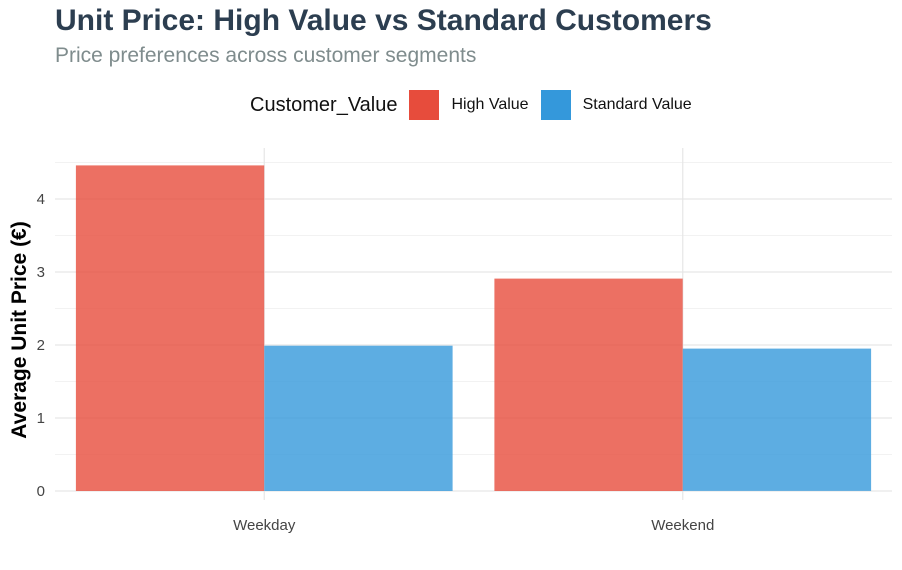 Image resolution: width=902 pixels, height=570 pixels. What do you see at coordinates (41, 272) in the screenshot?
I see `y-tick-label: 3` at bounding box center [41, 272].